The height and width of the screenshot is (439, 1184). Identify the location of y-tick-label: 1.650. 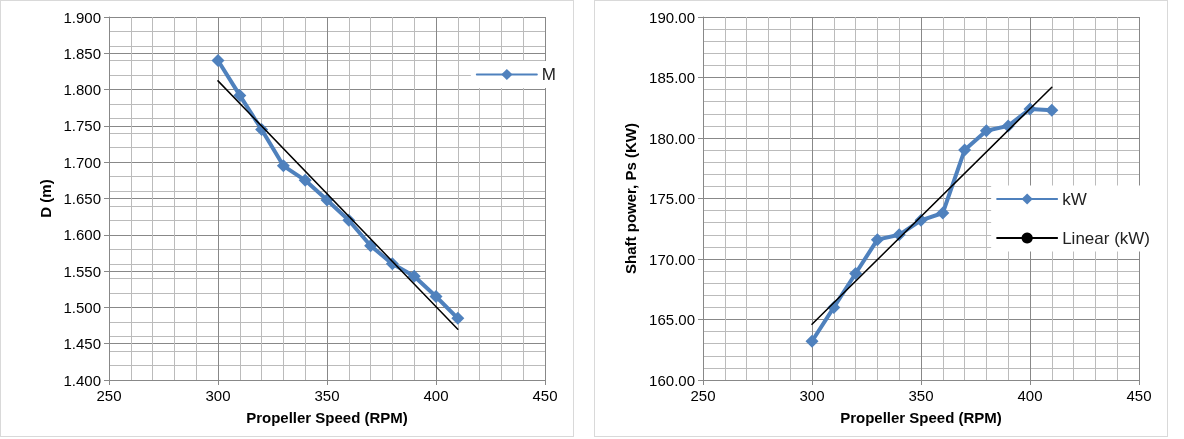
(82, 198).